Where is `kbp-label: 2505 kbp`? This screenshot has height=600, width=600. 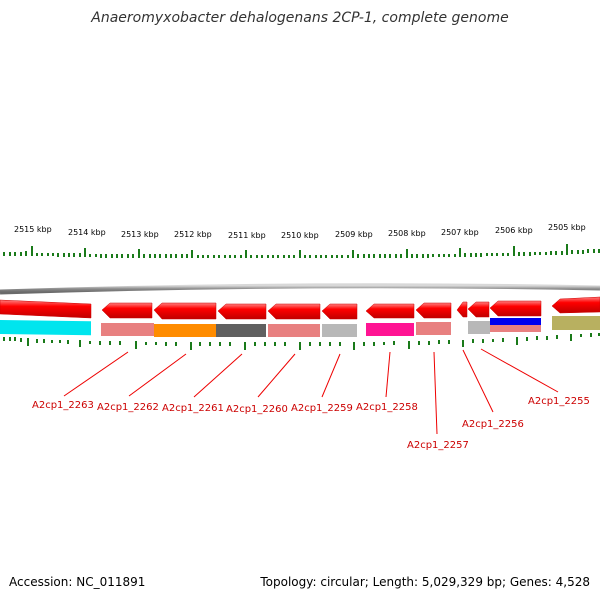
kbp-label: 2505 kbp is located at coordinates (567, 227).